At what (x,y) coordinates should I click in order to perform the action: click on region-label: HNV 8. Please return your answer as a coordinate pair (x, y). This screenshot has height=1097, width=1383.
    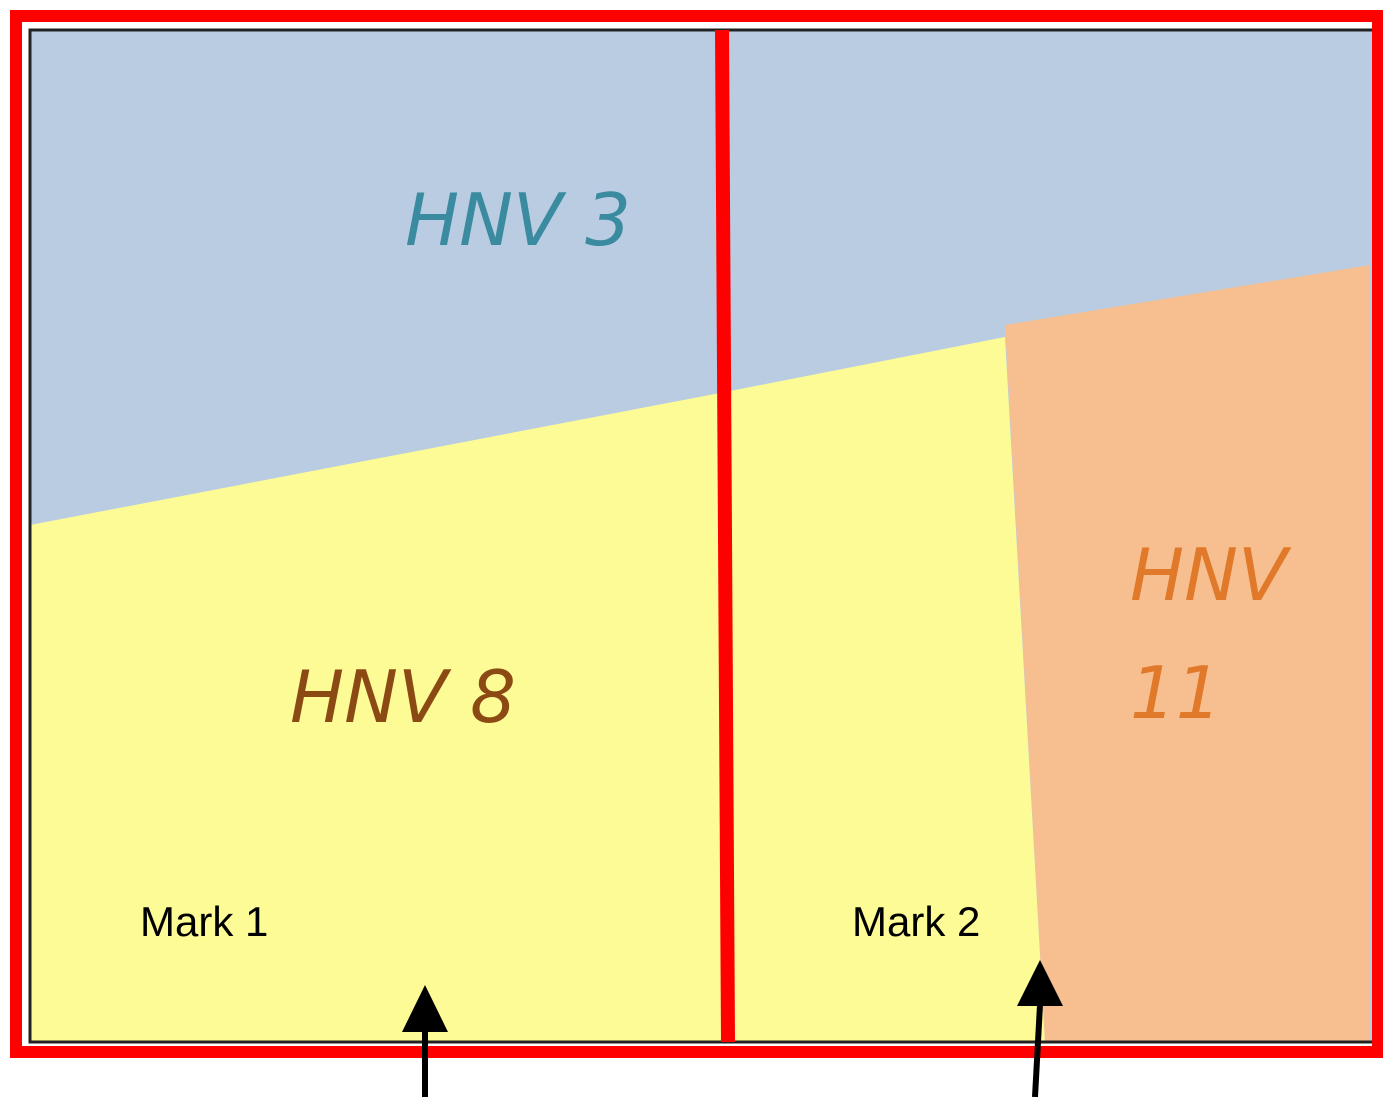
    Looking at the image, I should click on (403, 697).